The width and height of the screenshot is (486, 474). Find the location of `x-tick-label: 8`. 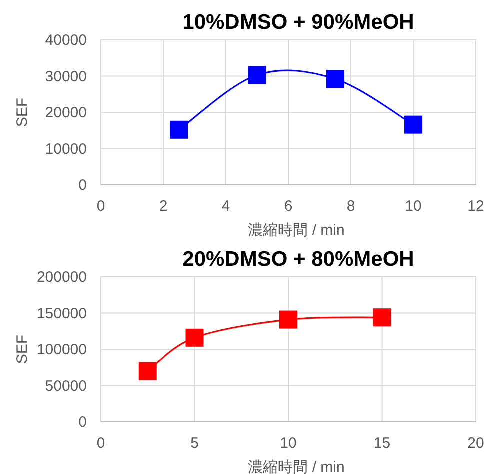

x-tick-label: 8 is located at coordinates (351, 206).